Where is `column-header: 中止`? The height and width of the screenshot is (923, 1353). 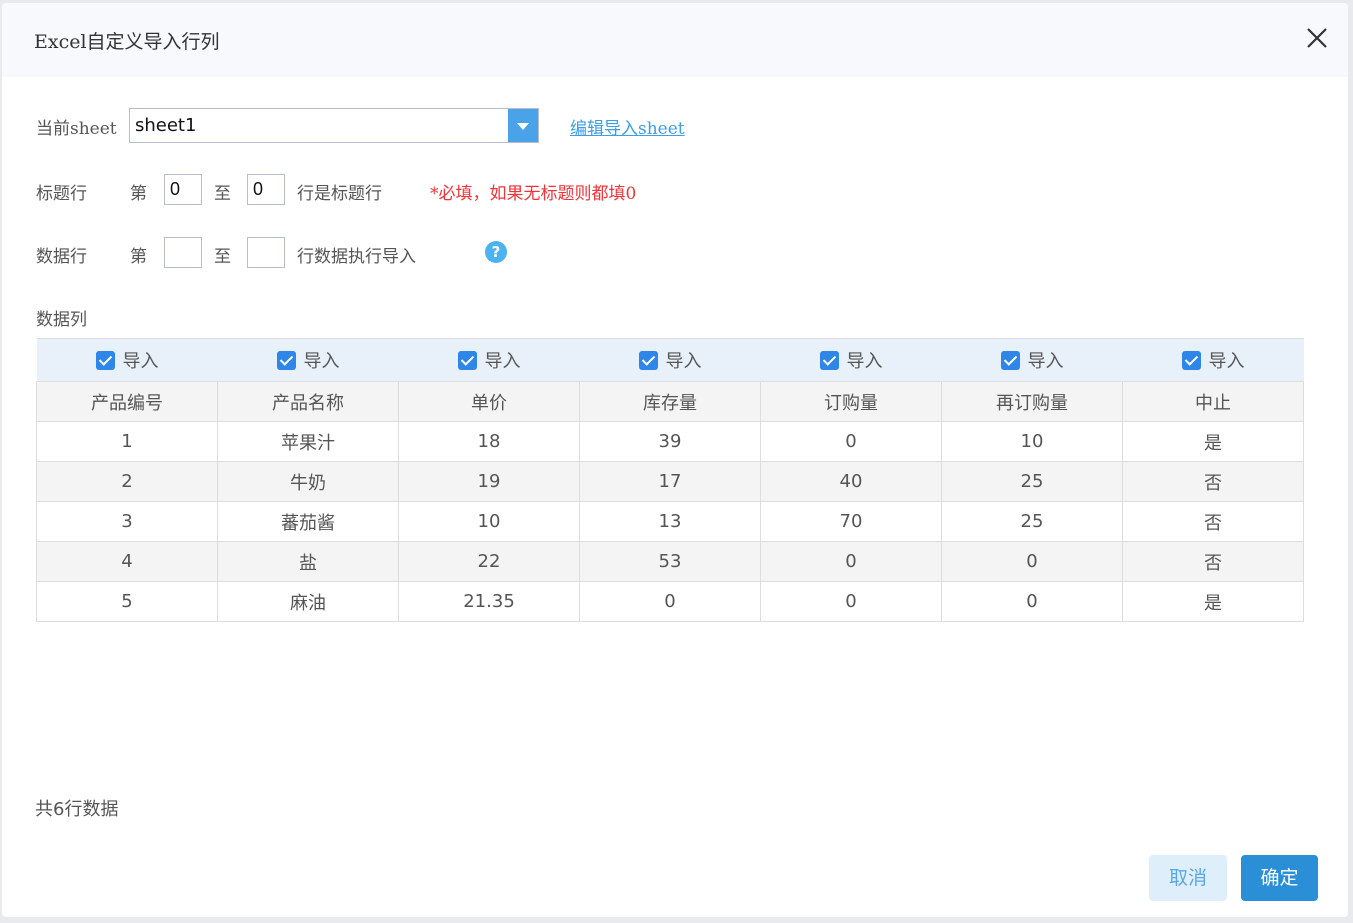
column-header: 中止 is located at coordinates (1213, 401).